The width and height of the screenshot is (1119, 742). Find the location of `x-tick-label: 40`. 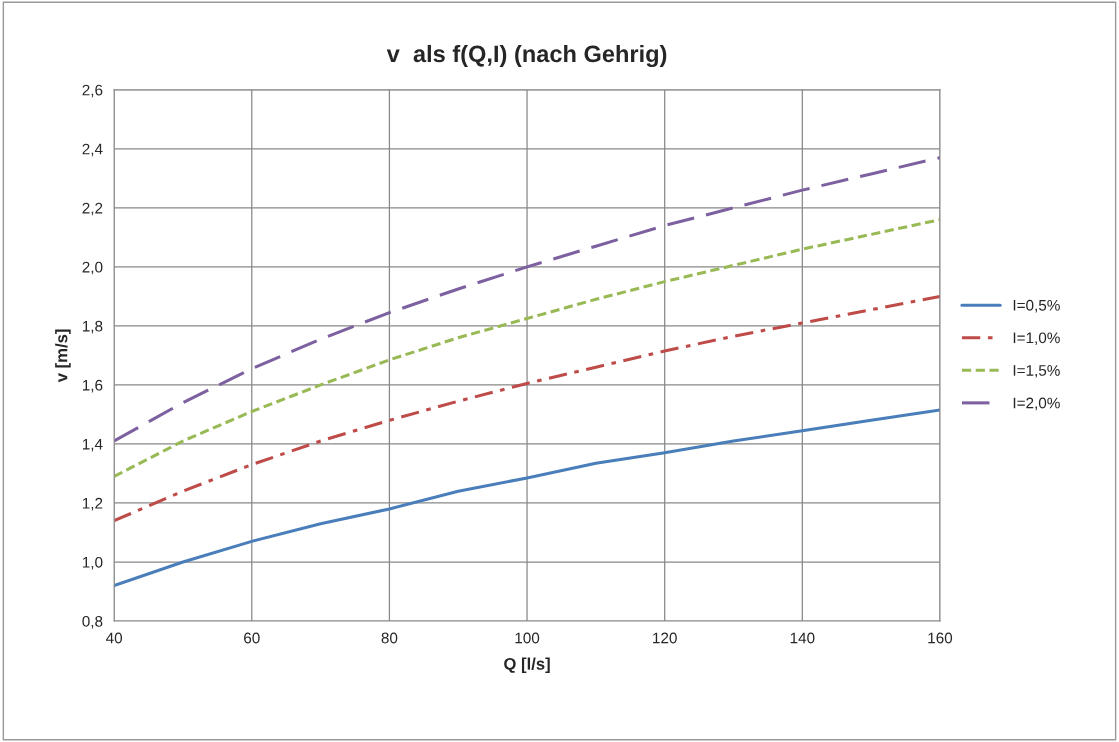

x-tick-label: 40 is located at coordinates (114, 638).